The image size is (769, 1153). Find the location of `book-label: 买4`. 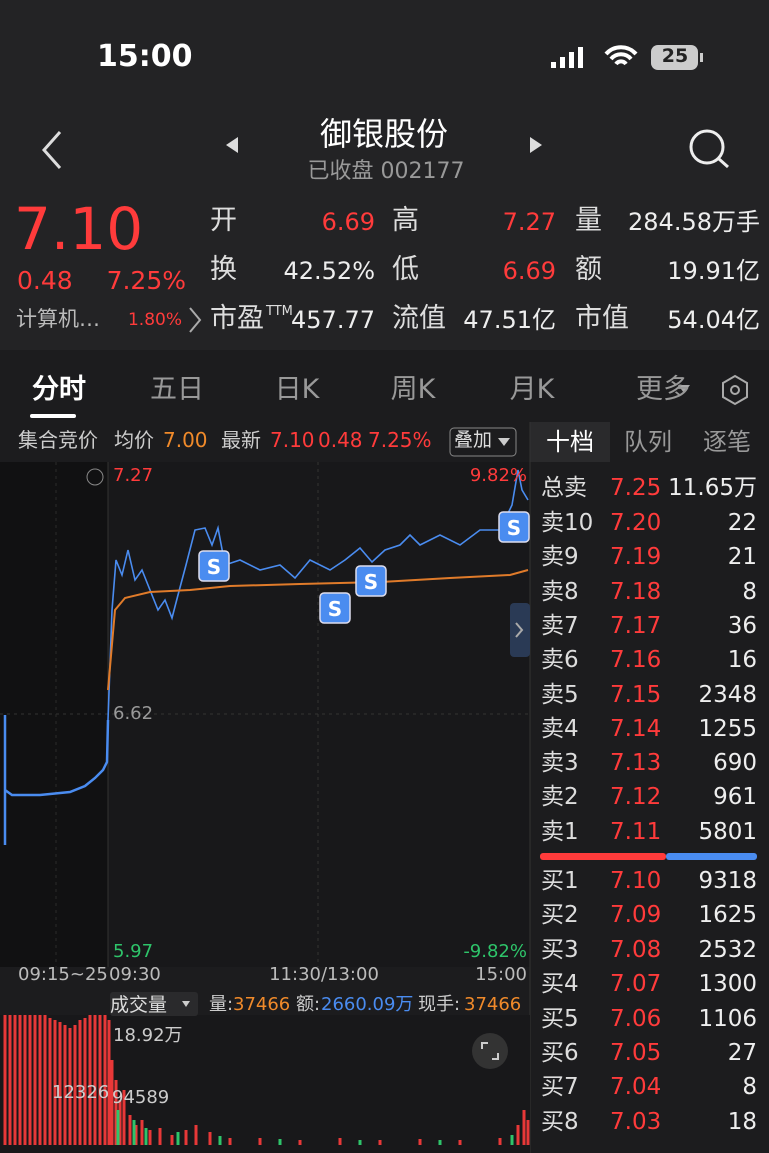

book-label: 买4 is located at coordinates (560, 984).